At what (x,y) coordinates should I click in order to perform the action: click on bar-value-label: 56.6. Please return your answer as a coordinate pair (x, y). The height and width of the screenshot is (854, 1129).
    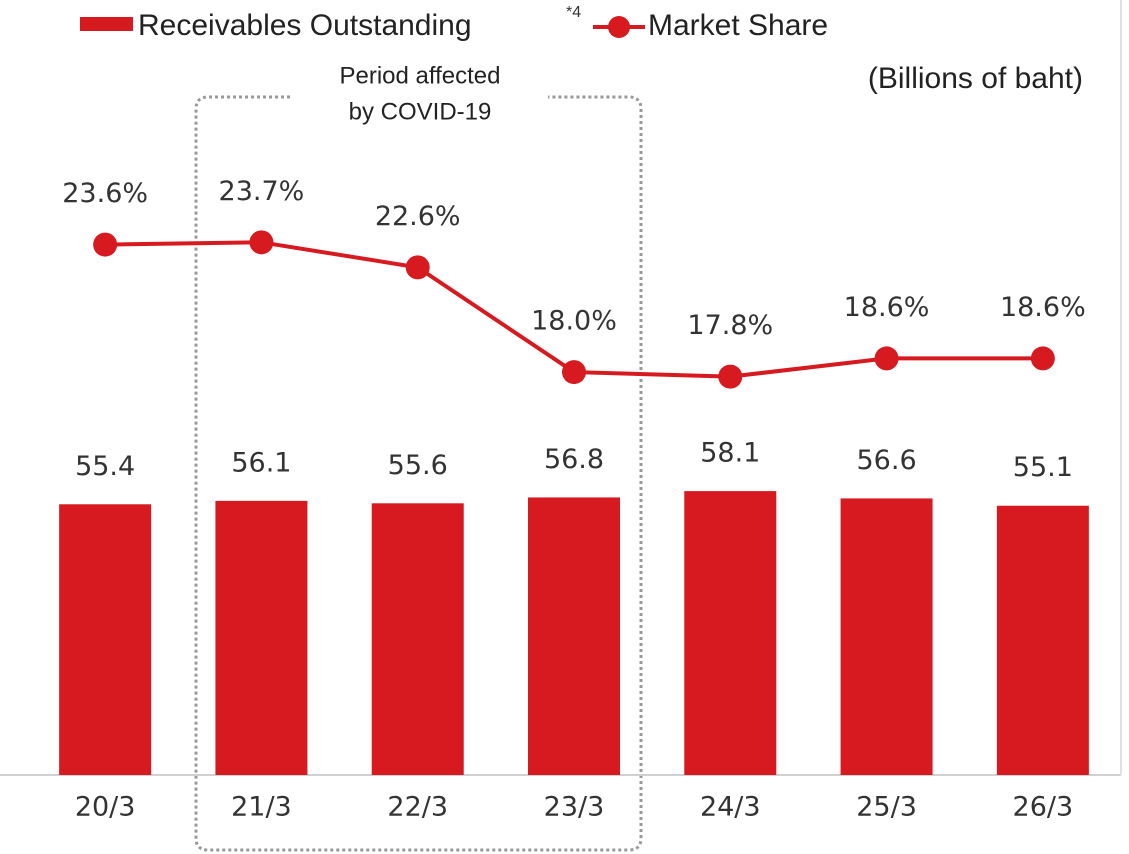
    Looking at the image, I should click on (887, 460).